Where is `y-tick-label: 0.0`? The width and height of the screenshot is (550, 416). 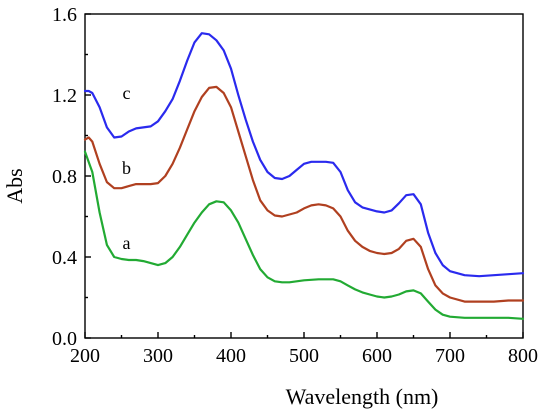
y-tick-label: 0.0 is located at coordinates (64, 339).